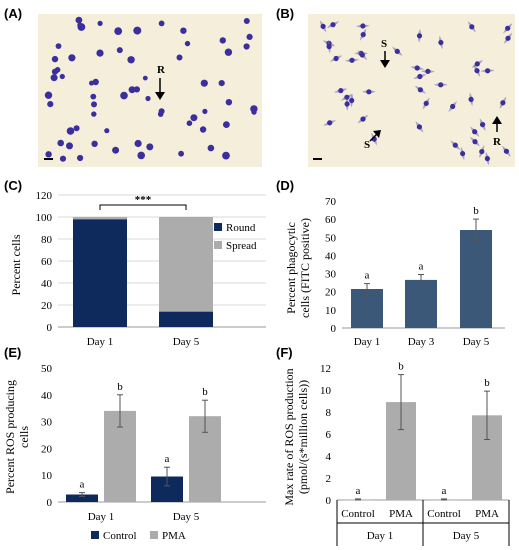  I want to click on x-tick-label: PMA, so click(487, 514).